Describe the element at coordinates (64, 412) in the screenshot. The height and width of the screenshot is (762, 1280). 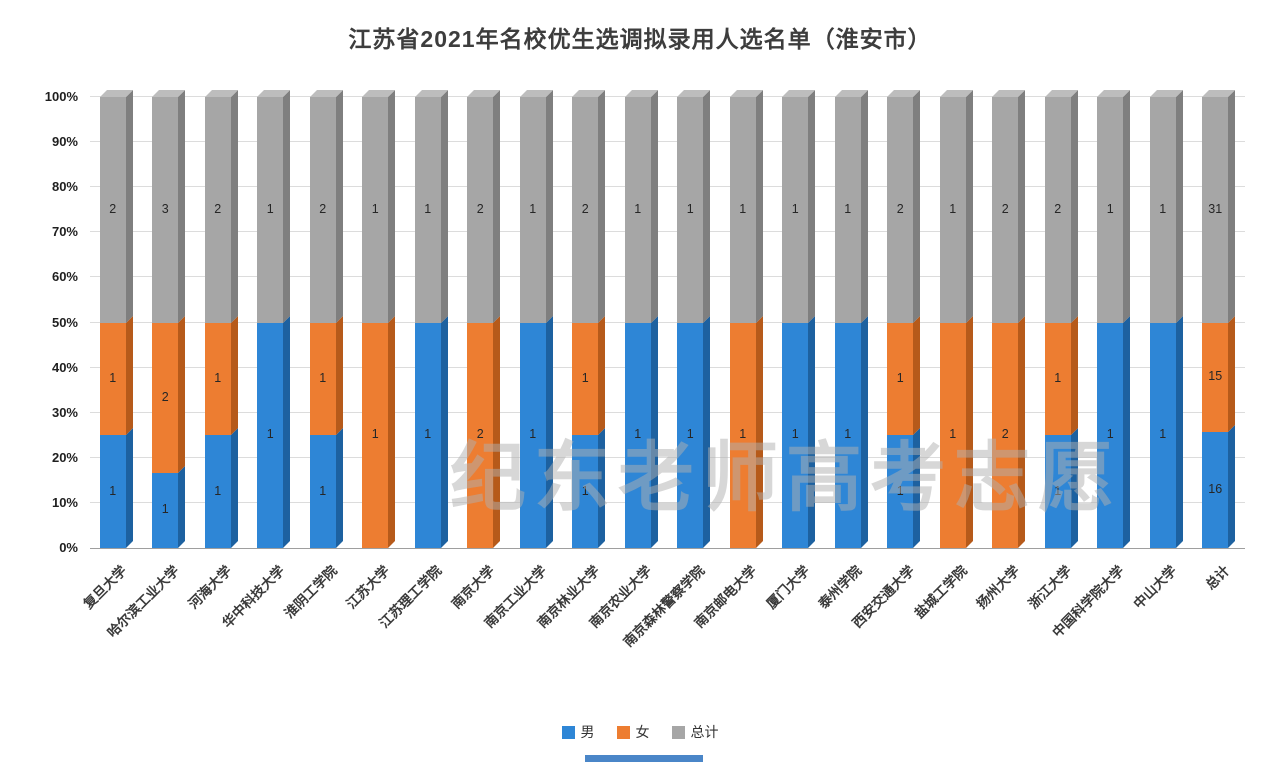
I see `y-axis-tick-label: 30%` at that location.